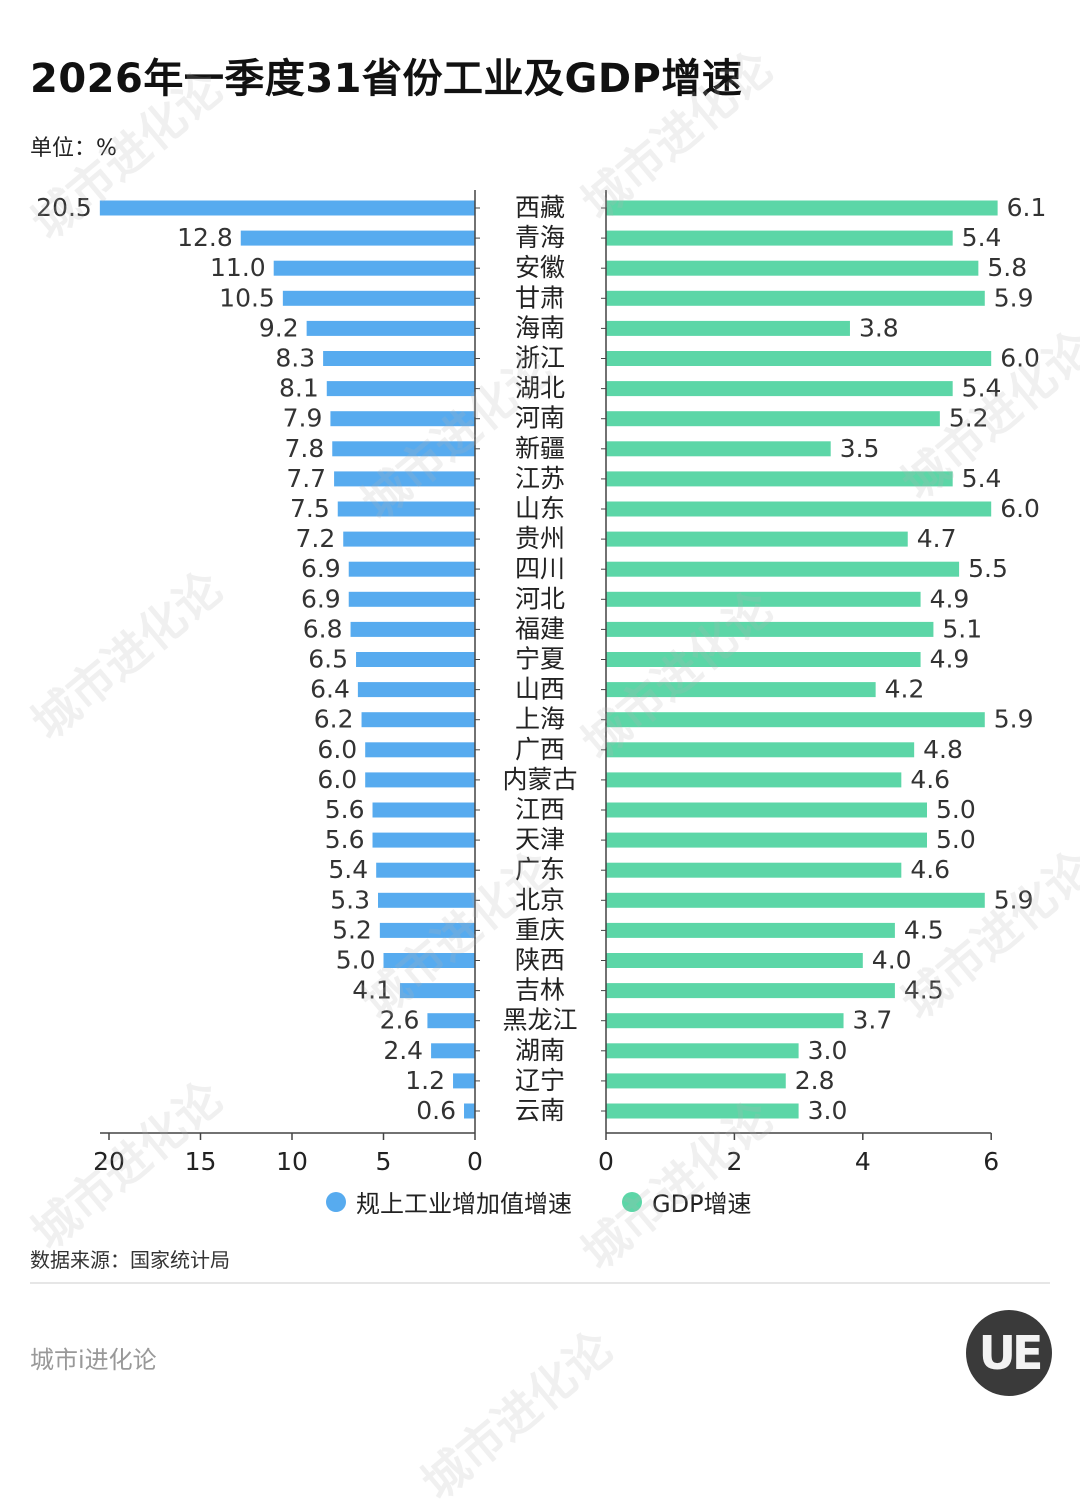  Describe the element at coordinates (386, 79) in the screenshot. I see `chart-title: 2026年一季度31省份工业及GDP增速` at that location.